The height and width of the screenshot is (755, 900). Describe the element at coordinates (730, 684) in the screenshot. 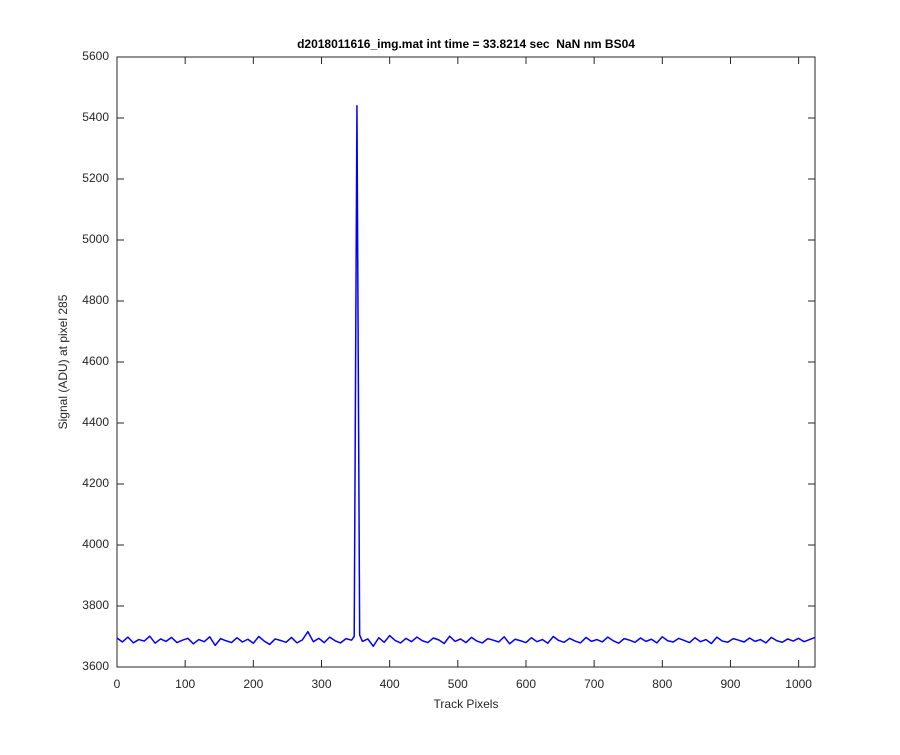

I see `x-tick-label: 900` at that location.